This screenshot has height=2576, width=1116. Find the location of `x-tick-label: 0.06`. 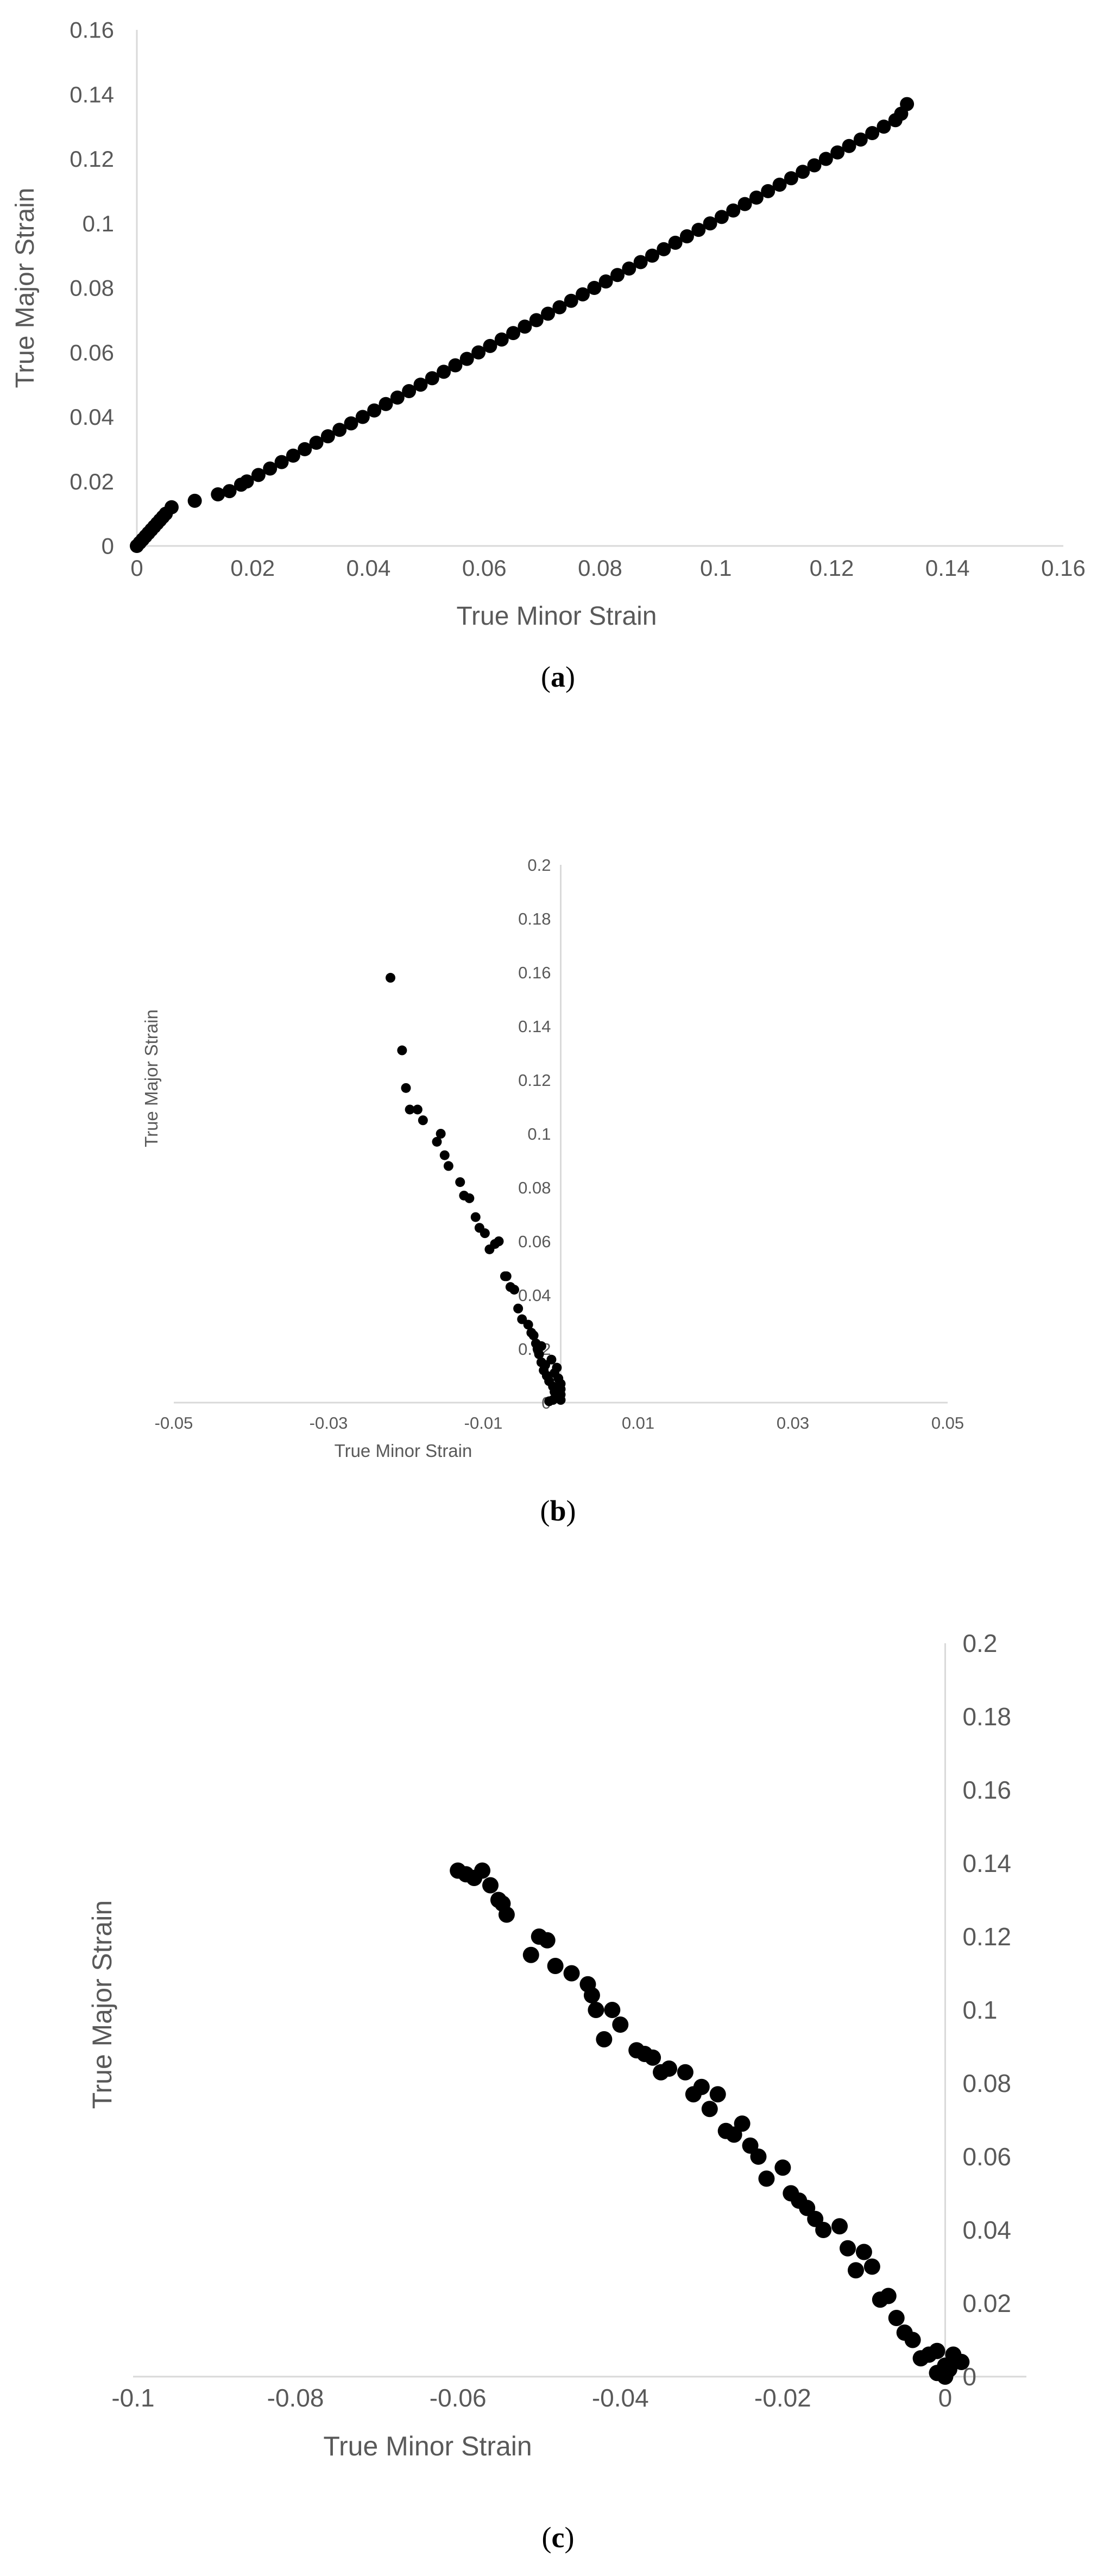

x-tick-label: 0.06 is located at coordinates (484, 568).